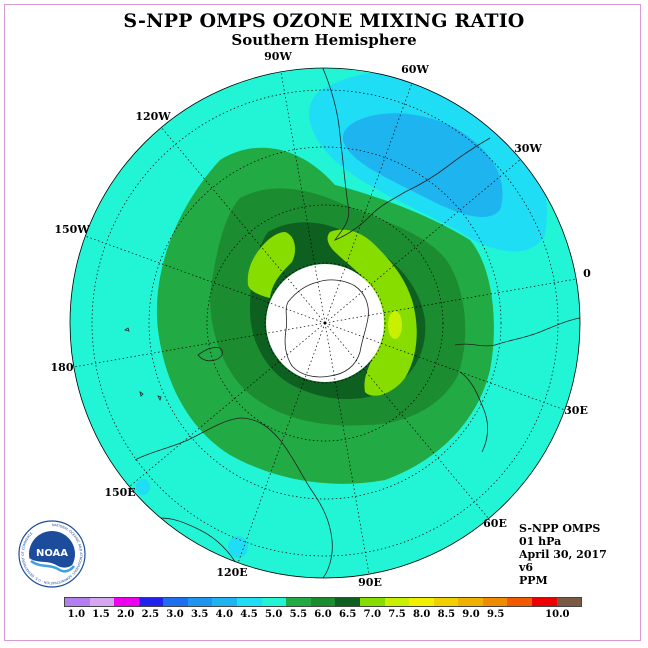 The height and width of the screenshot is (648, 648). Describe the element at coordinates (326, 328) in the screenshot. I see `antarctica-coastline` at that location.